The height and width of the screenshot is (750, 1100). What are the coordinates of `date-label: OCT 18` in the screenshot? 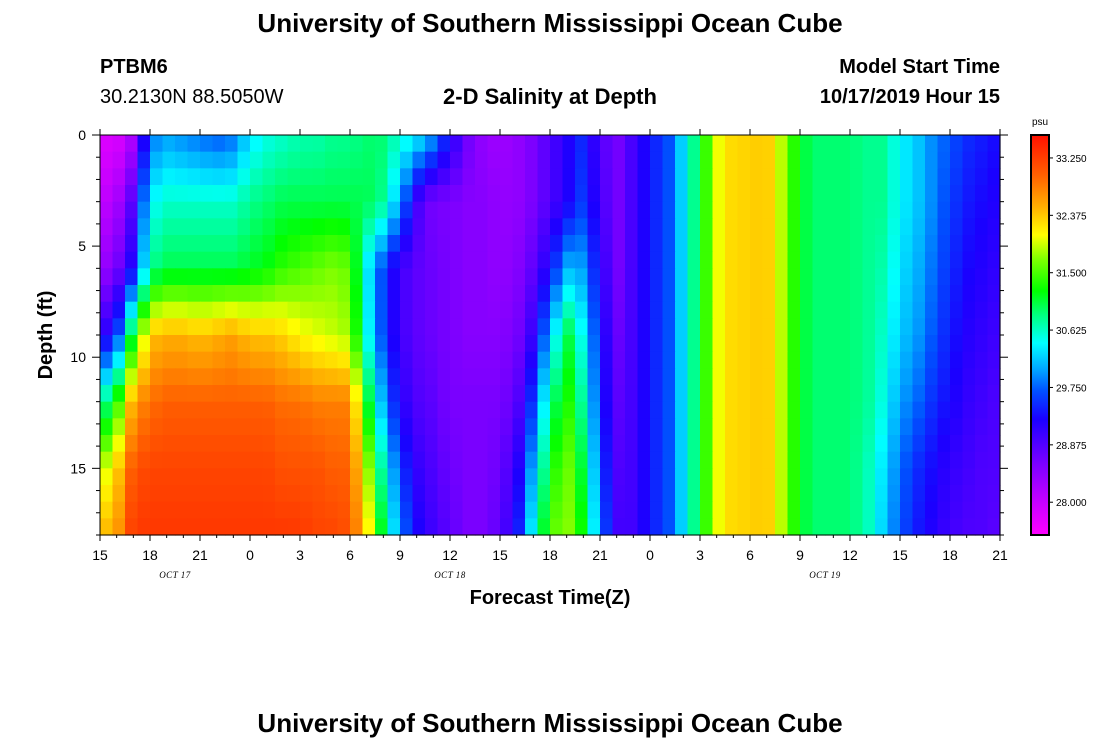 It's located at (450, 575).